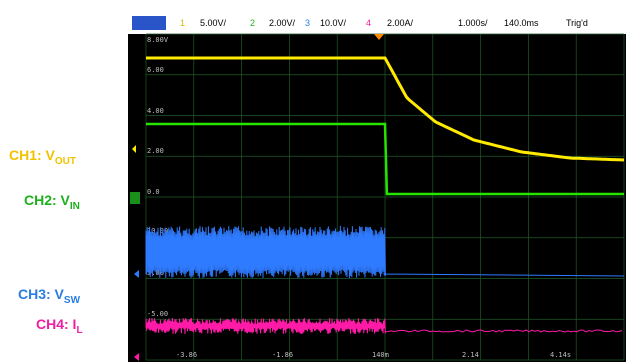 This screenshot has width=626, height=362. I want to click on x-tick-label: 4.14s, so click(560, 355).